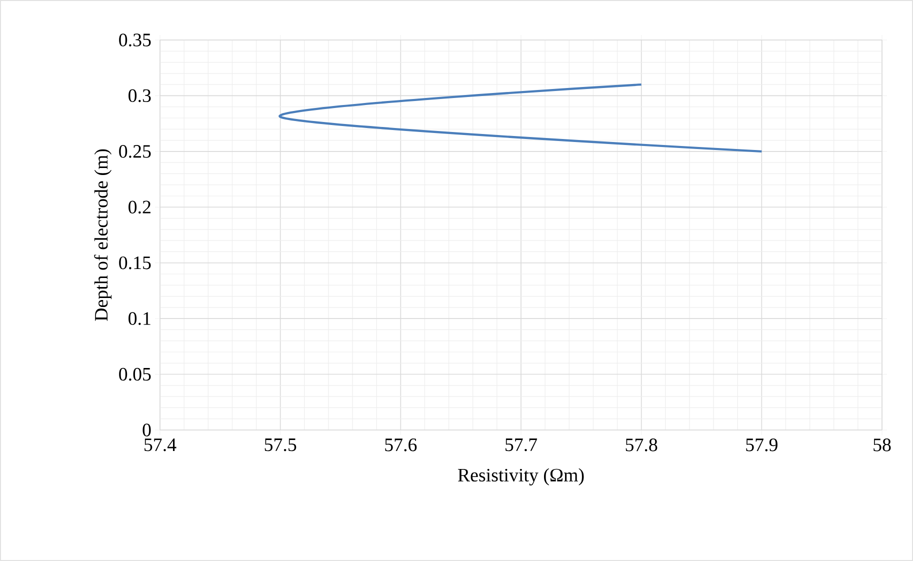 The image size is (913, 561). Describe the element at coordinates (139, 207) in the screenshot. I see `y-tick-label: 0.2` at that location.